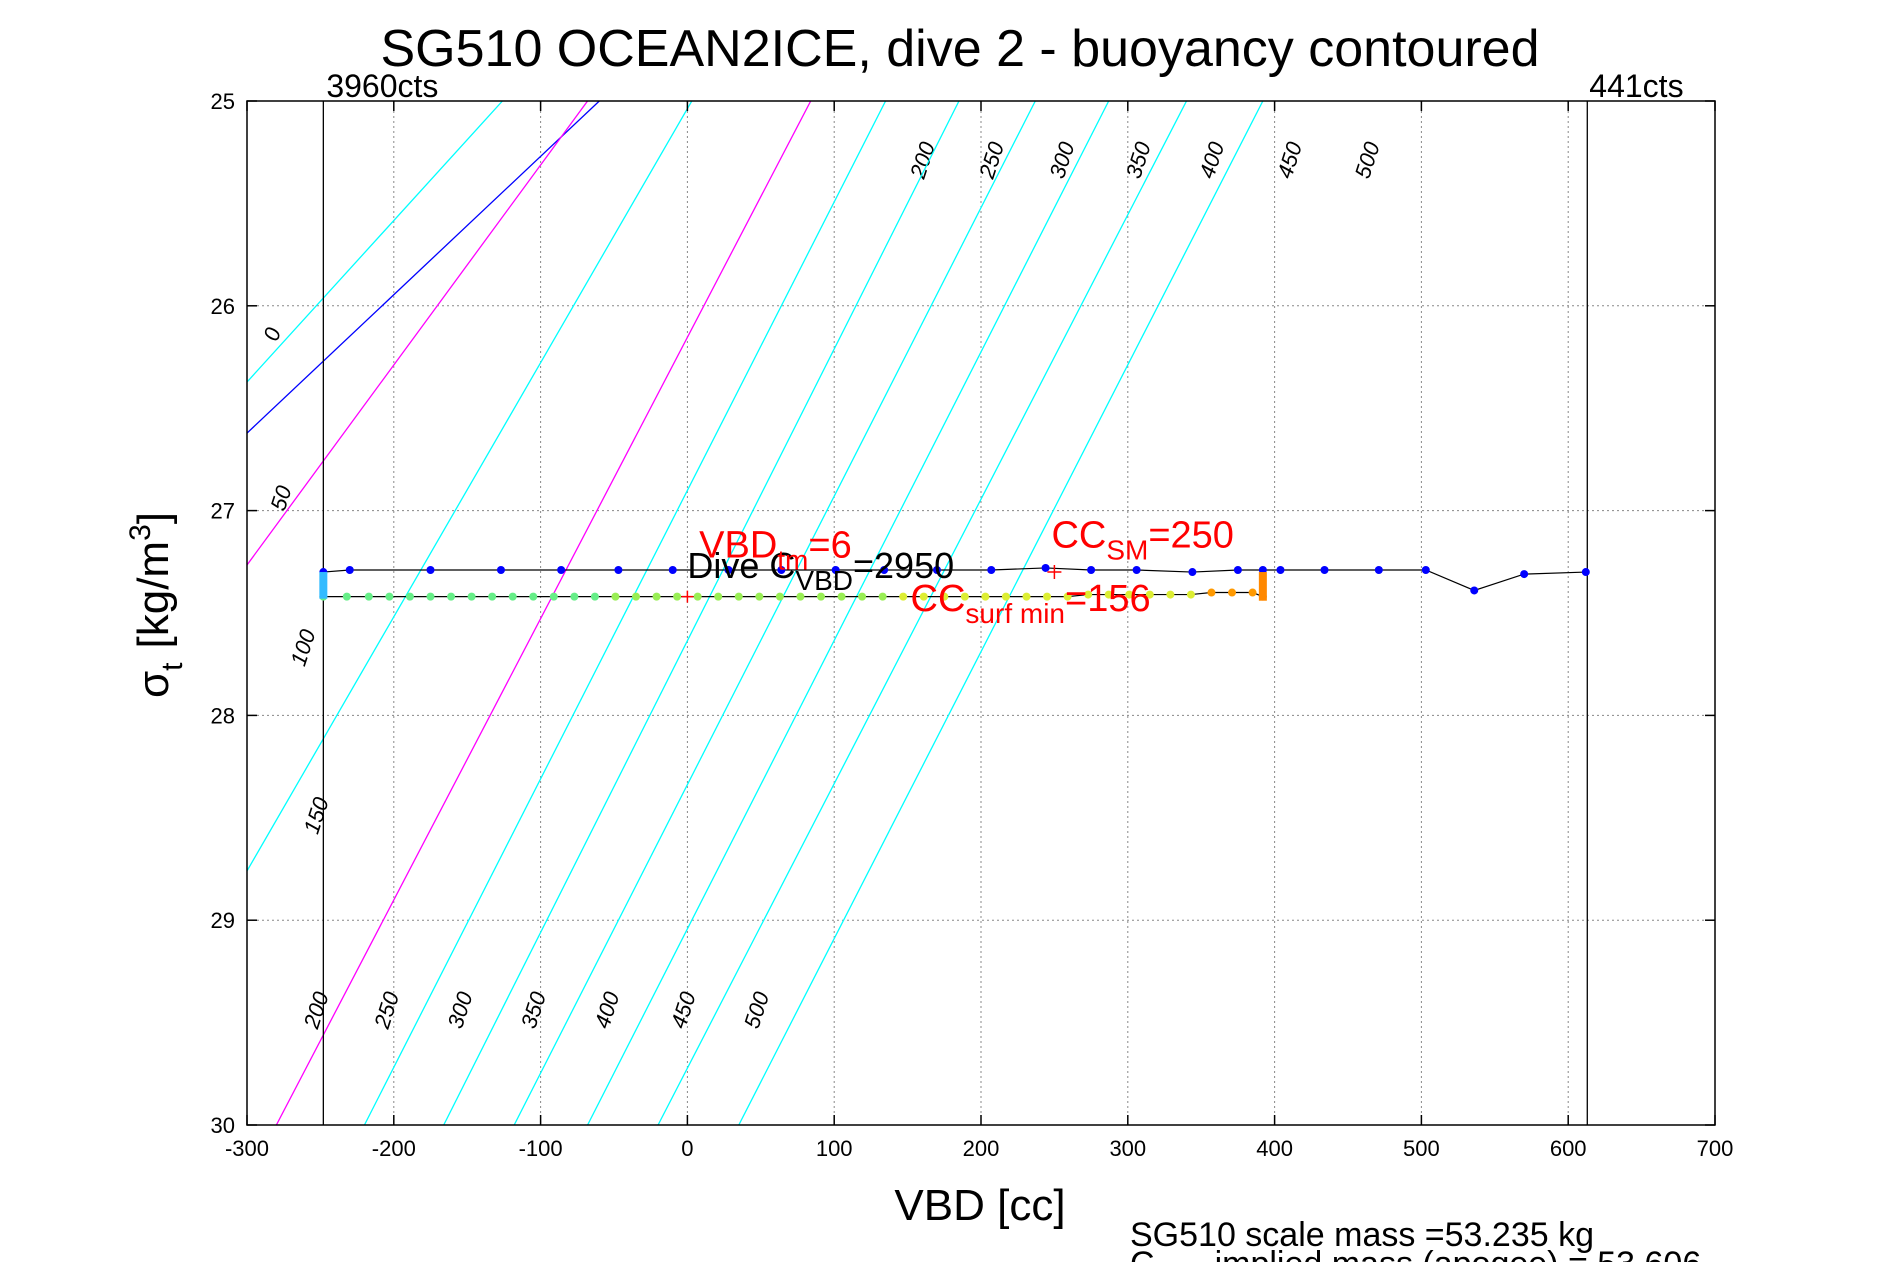  What do you see at coordinates (153, 518) in the screenshot?
I see `y-label-close: ]` at bounding box center [153, 518].